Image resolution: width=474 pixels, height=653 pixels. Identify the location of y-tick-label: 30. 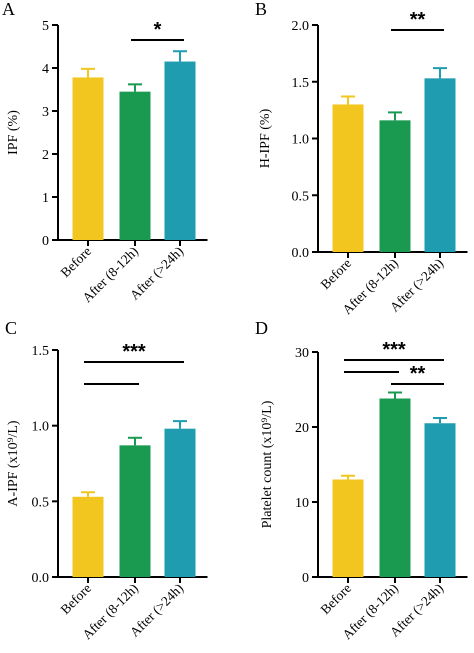
(302, 353).